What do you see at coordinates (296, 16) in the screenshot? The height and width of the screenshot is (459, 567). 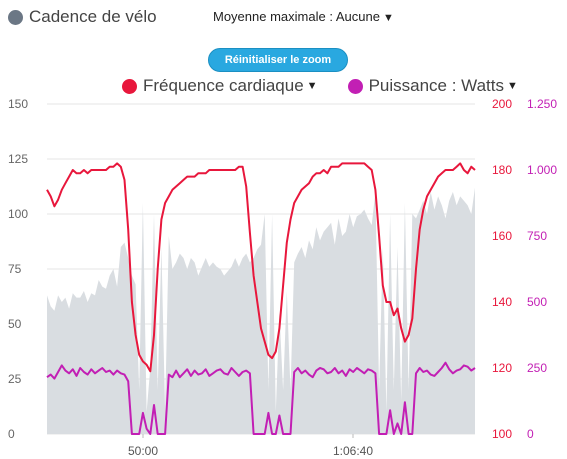 I see `average-max-label: Moyenne maximale : Aucune` at bounding box center [296, 16].